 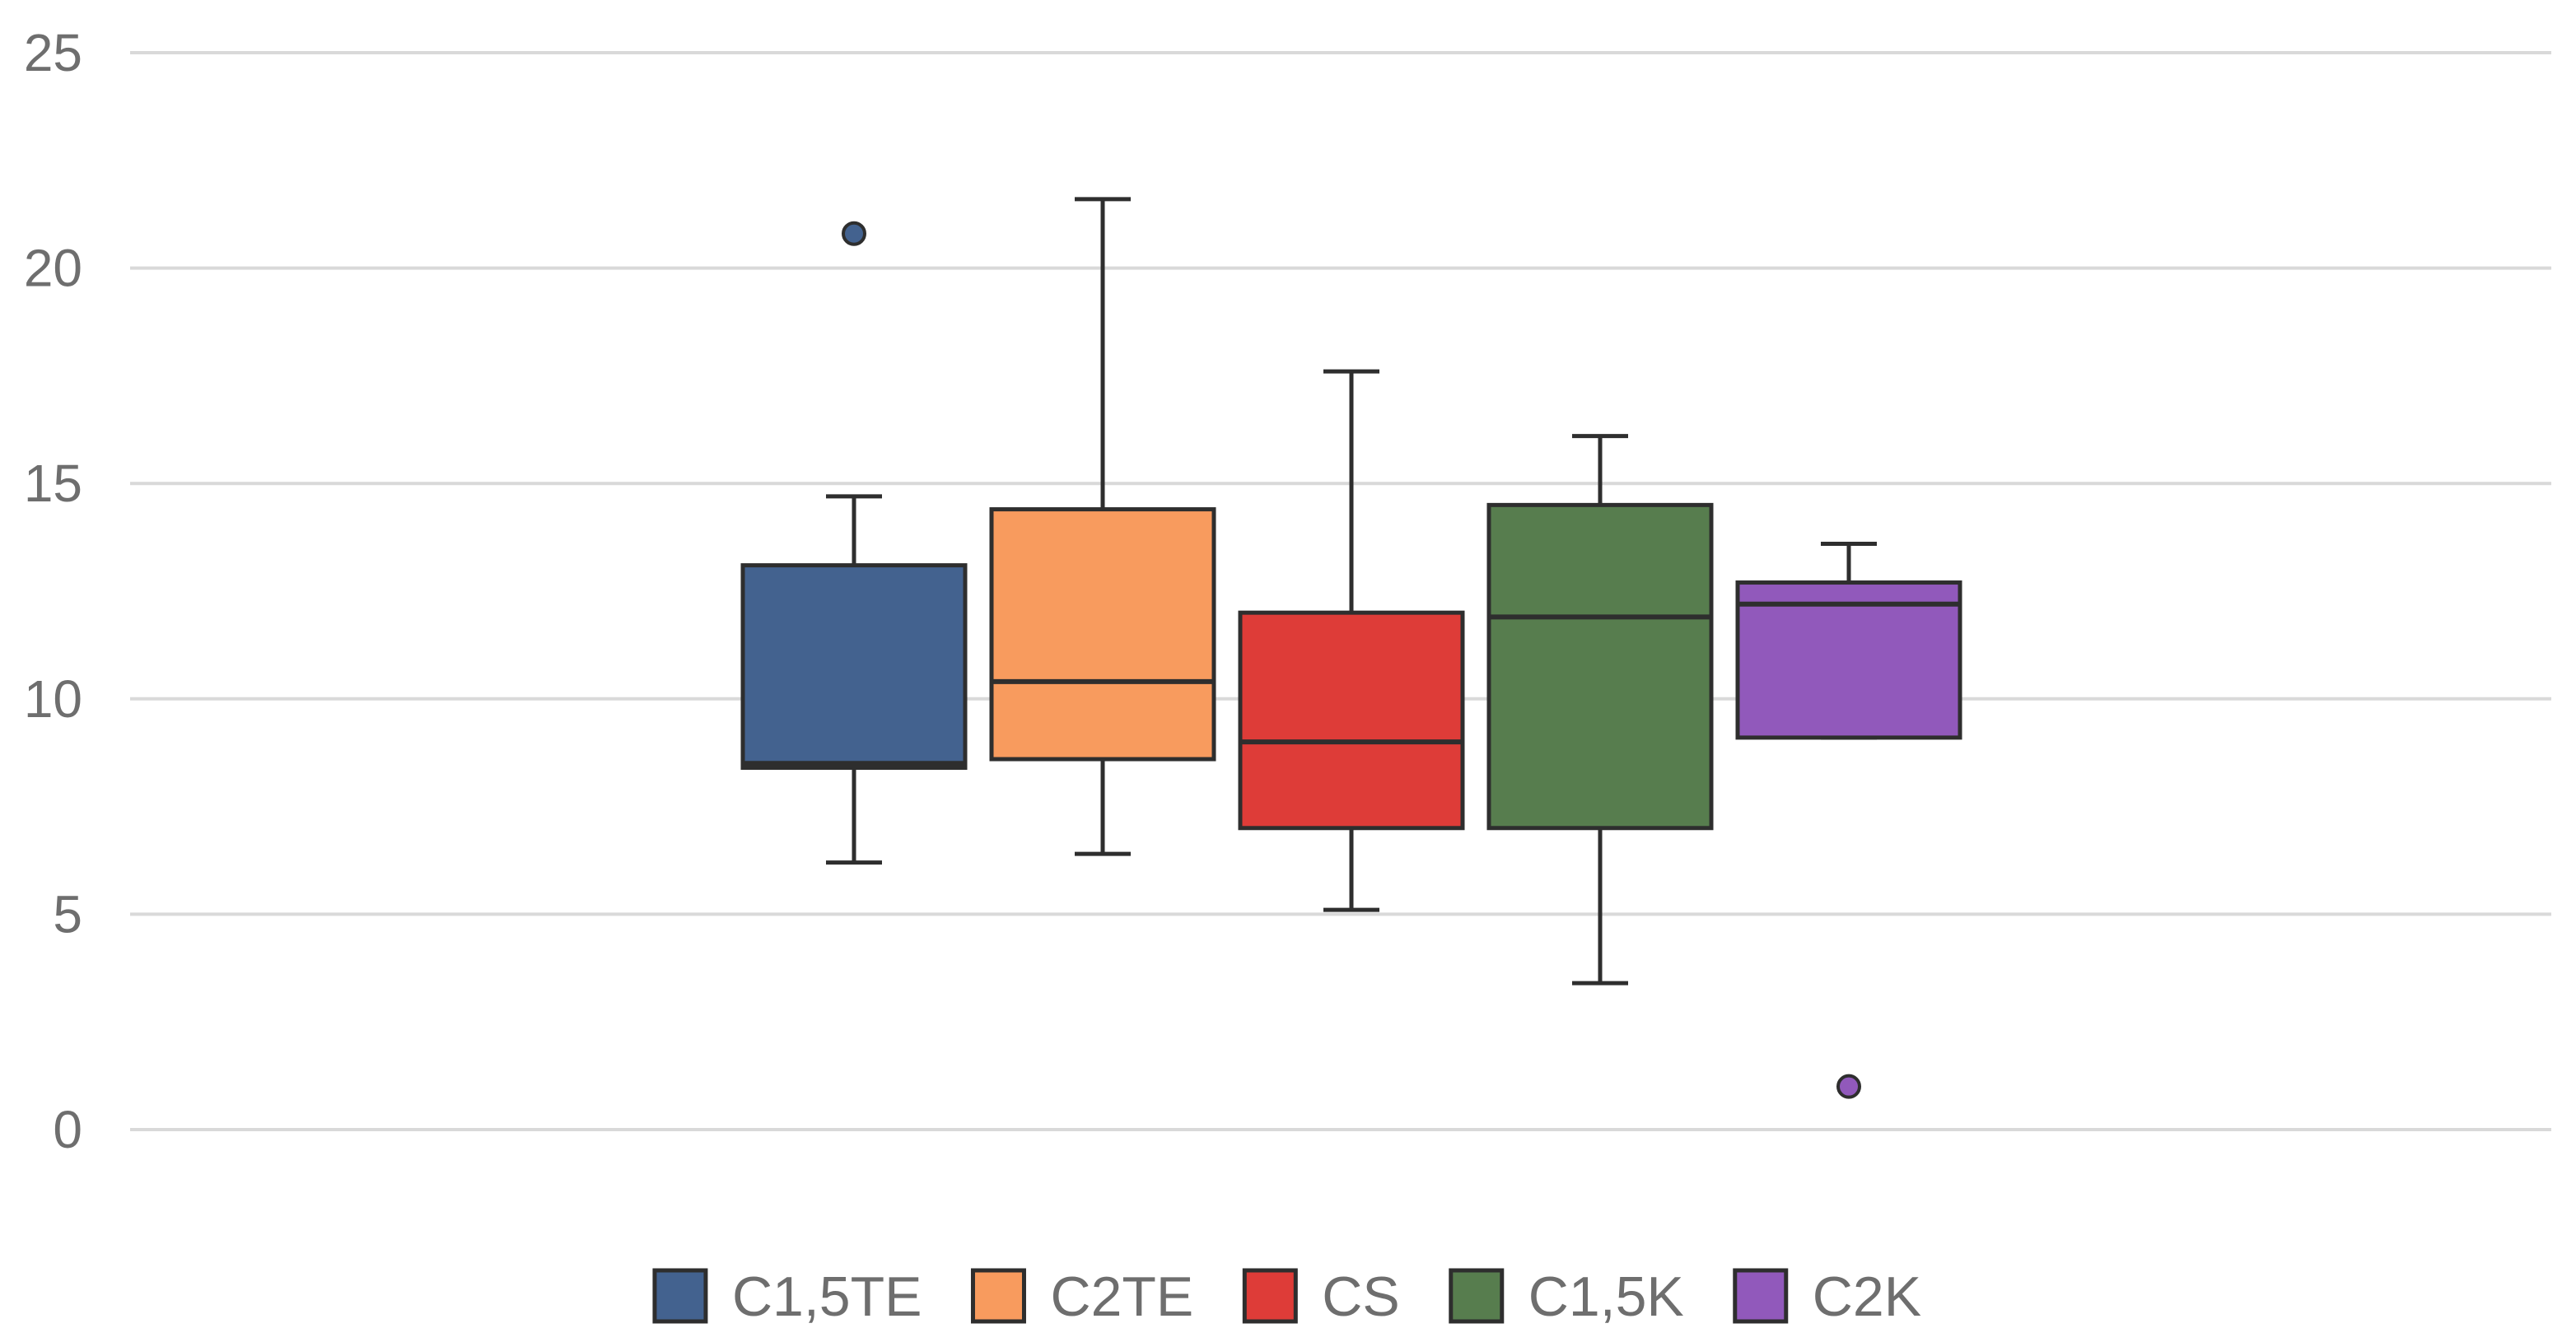 I want to click on box-C2K, so click(x=1848, y=820).